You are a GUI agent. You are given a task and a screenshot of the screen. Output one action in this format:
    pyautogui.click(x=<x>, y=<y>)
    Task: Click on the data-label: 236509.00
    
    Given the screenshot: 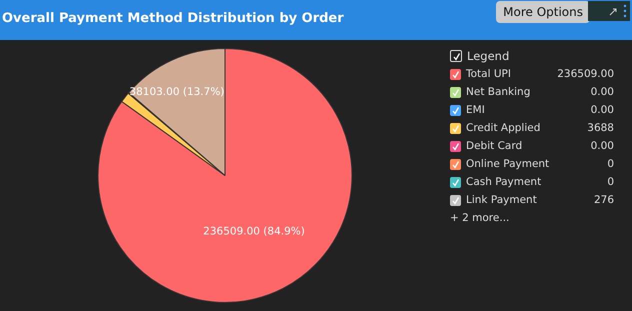 What is the action you would take?
    pyautogui.click(x=585, y=74)
    